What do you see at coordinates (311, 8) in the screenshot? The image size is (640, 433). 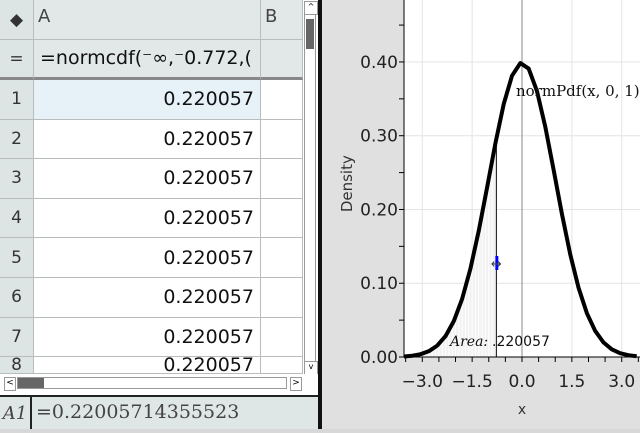 I see `scroll-up-button: ^` at bounding box center [311, 8].